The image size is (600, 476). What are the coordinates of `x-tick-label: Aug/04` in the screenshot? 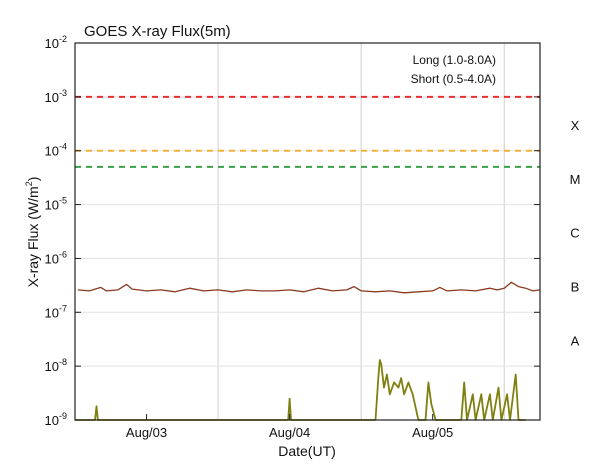 It's located at (289, 432).